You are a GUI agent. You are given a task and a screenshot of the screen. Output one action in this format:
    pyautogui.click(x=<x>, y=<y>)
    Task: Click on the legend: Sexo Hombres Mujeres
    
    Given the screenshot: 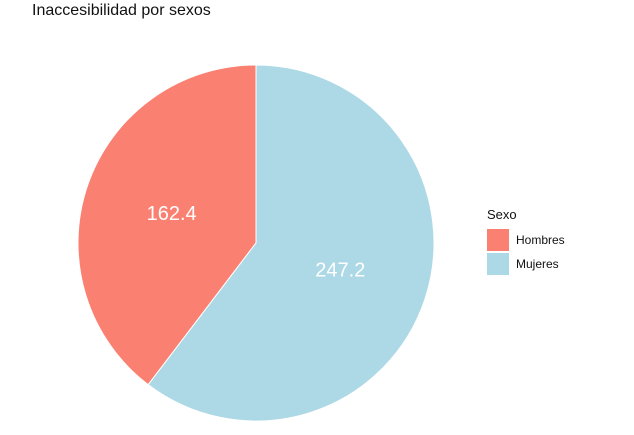 What is the action you would take?
    pyautogui.click(x=526, y=241)
    